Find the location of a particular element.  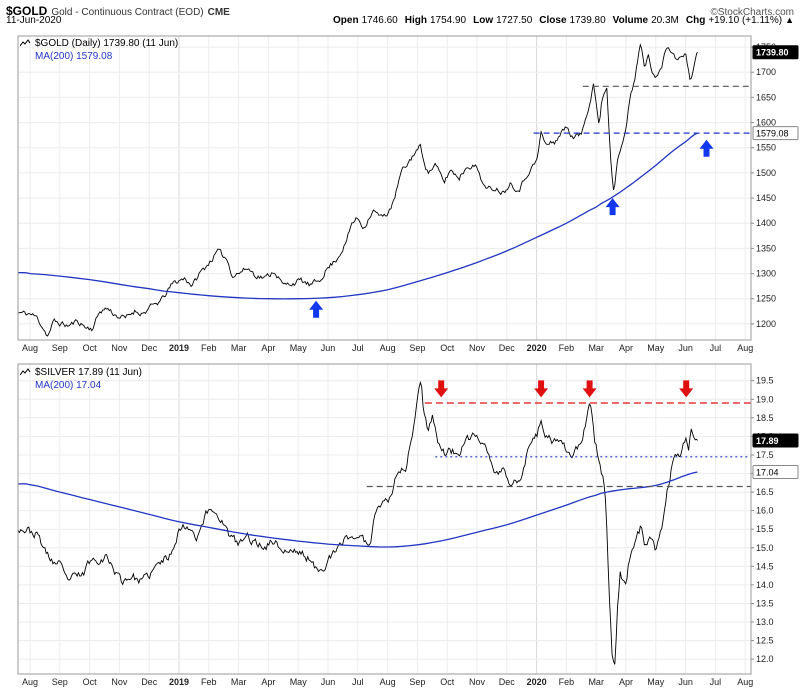

silver-legend-ma: MA(200) 17.04 is located at coordinates (68, 385).